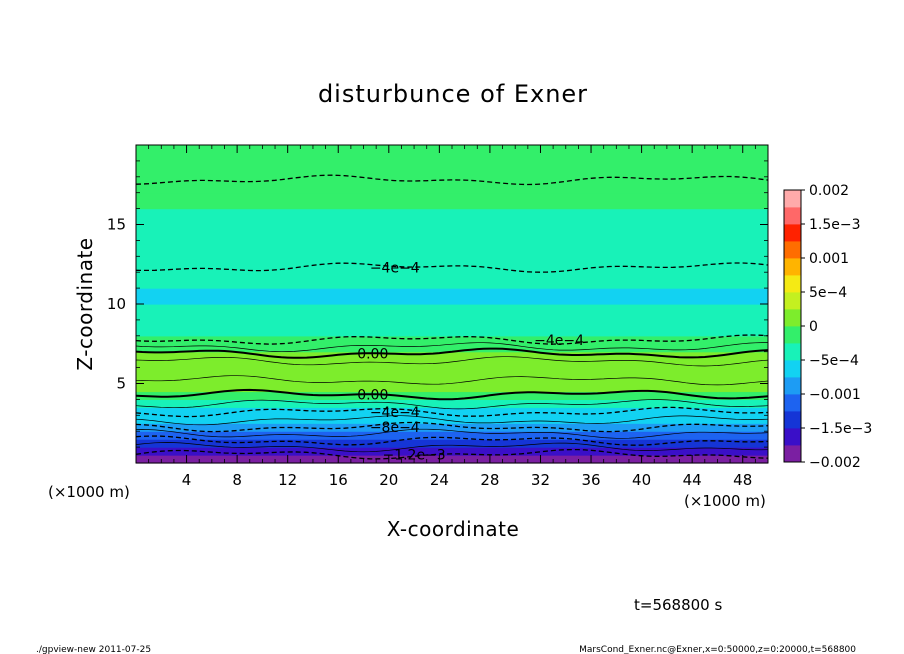 The height and width of the screenshot is (654, 904). I want to click on x-tick-label: 8, so click(237, 480).